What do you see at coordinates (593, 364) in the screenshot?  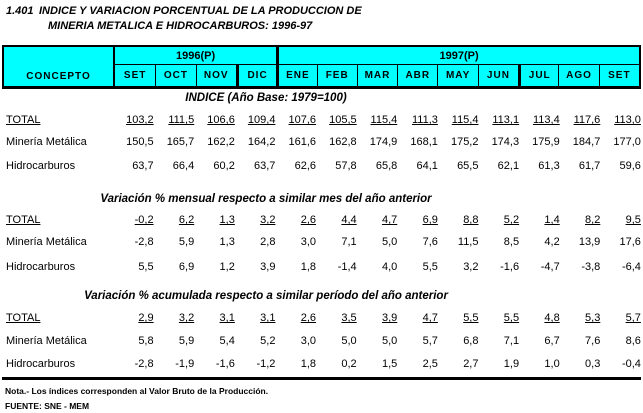 I see `cell-value: 0,3` at bounding box center [593, 364].